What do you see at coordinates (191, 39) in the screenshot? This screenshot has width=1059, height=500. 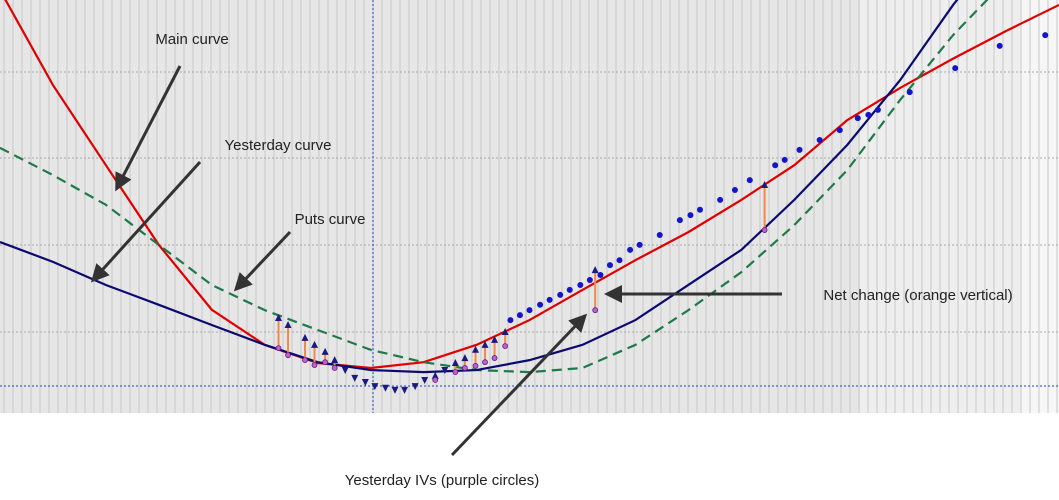 I see `annotation: Main curve` at bounding box center [191, 39].